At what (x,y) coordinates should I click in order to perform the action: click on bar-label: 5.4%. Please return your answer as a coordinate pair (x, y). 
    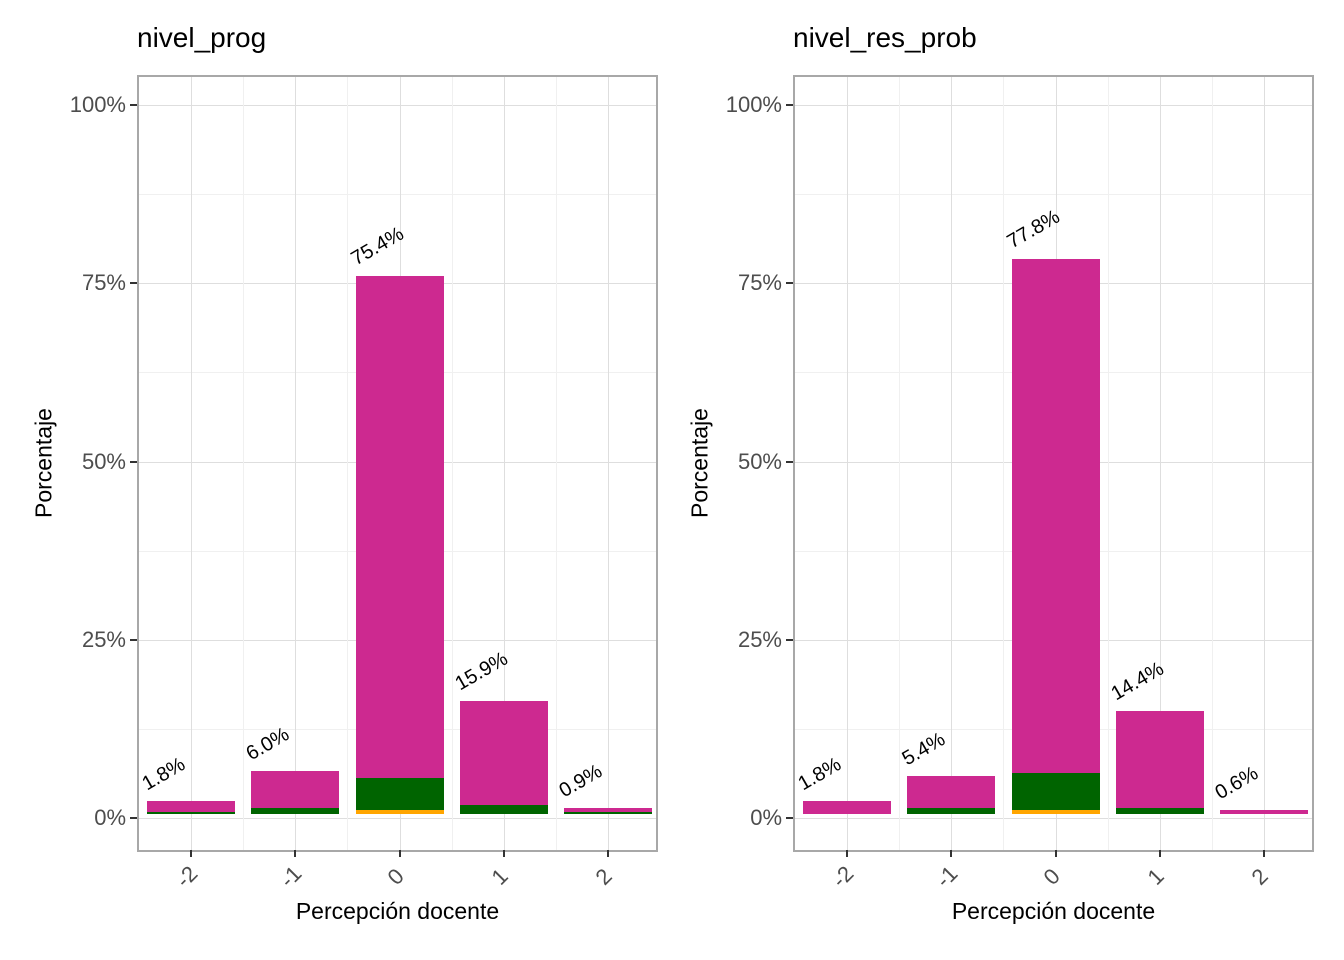
    Looking at the image, I should click on (924, 748).